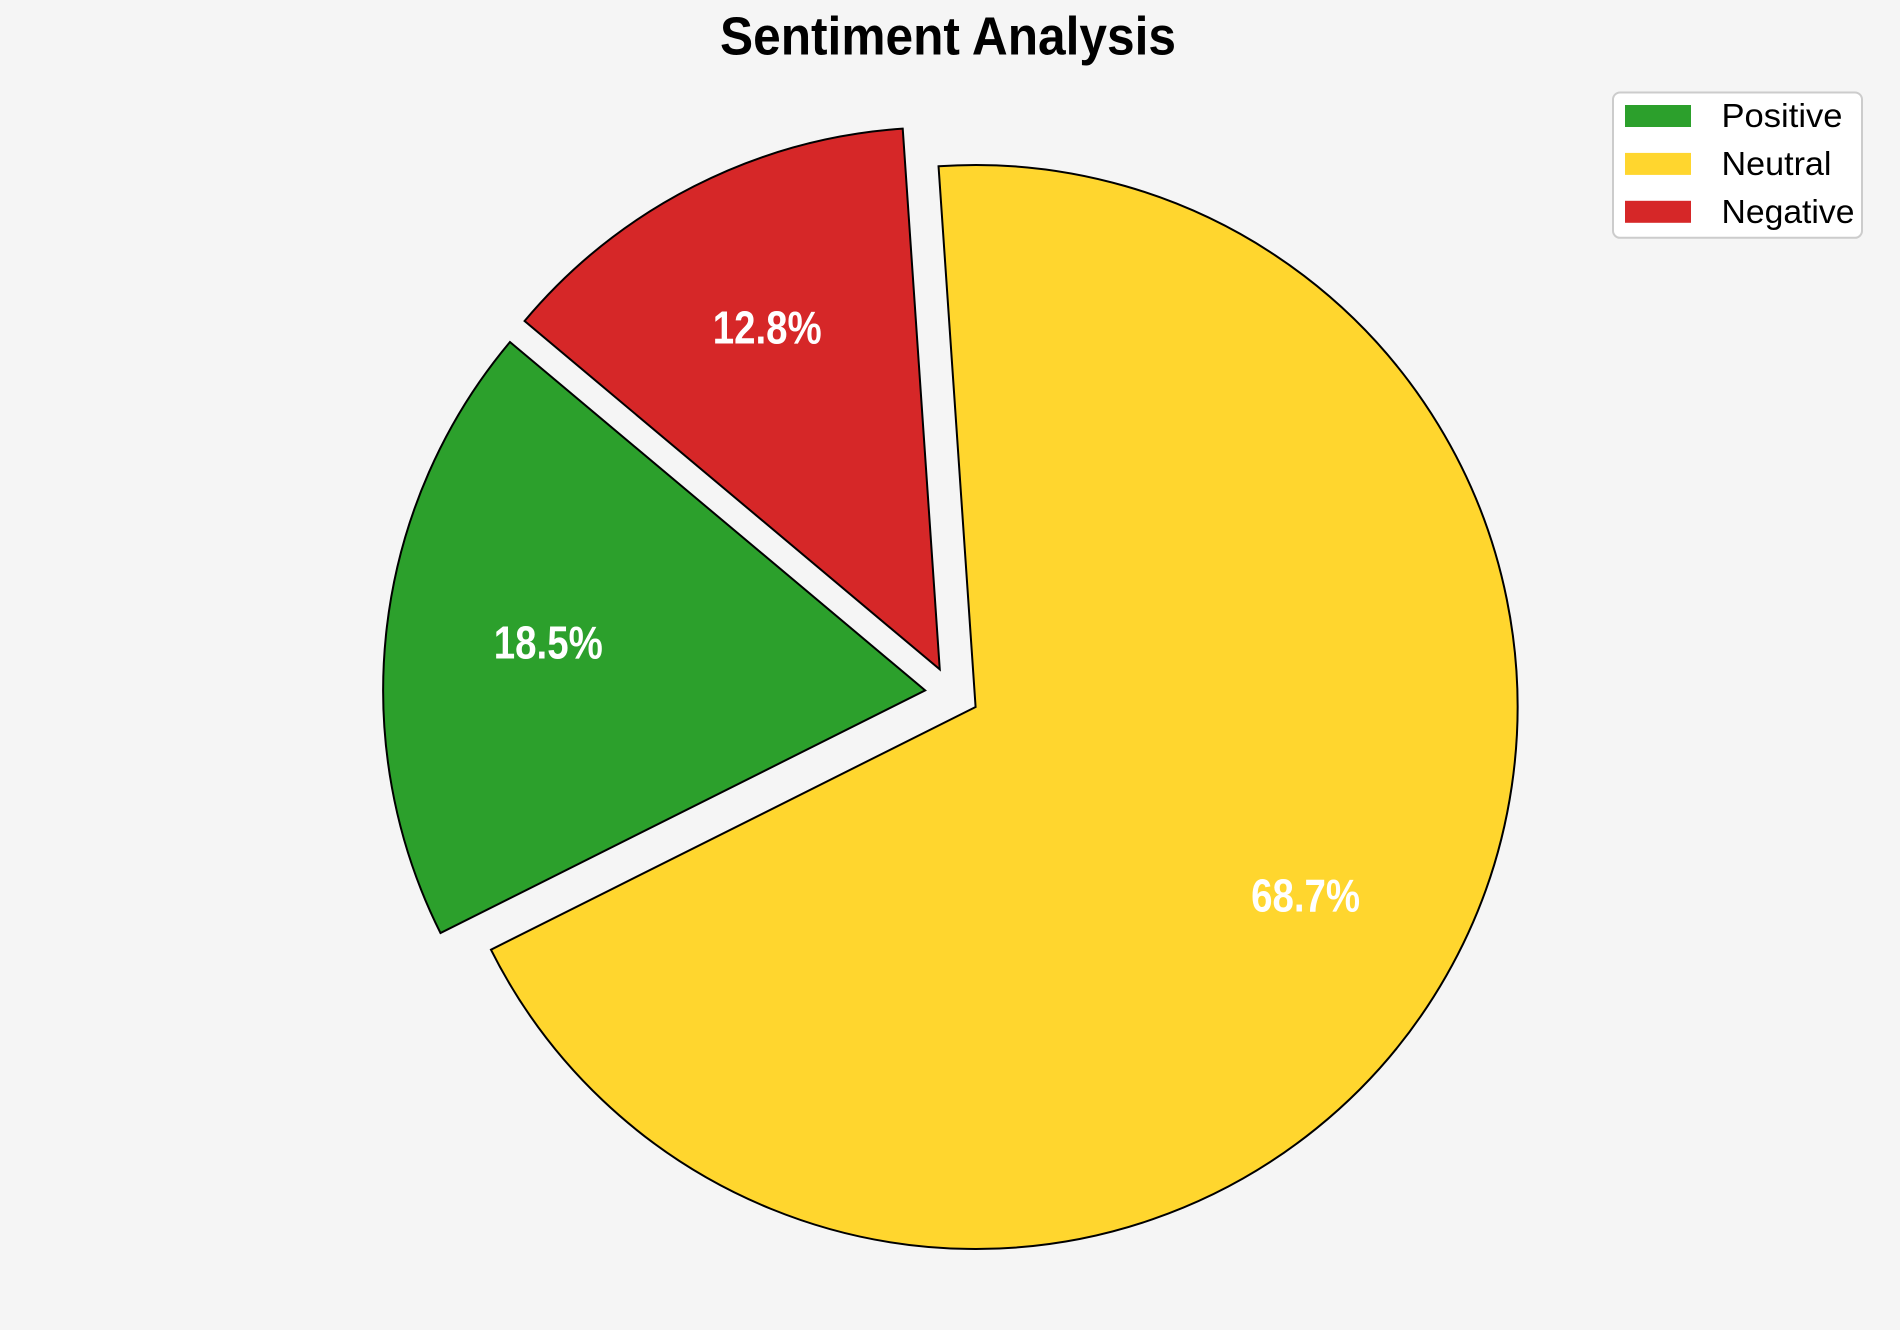  I want to click on svg-text: Sentiment Analysis, so click(948, 37).